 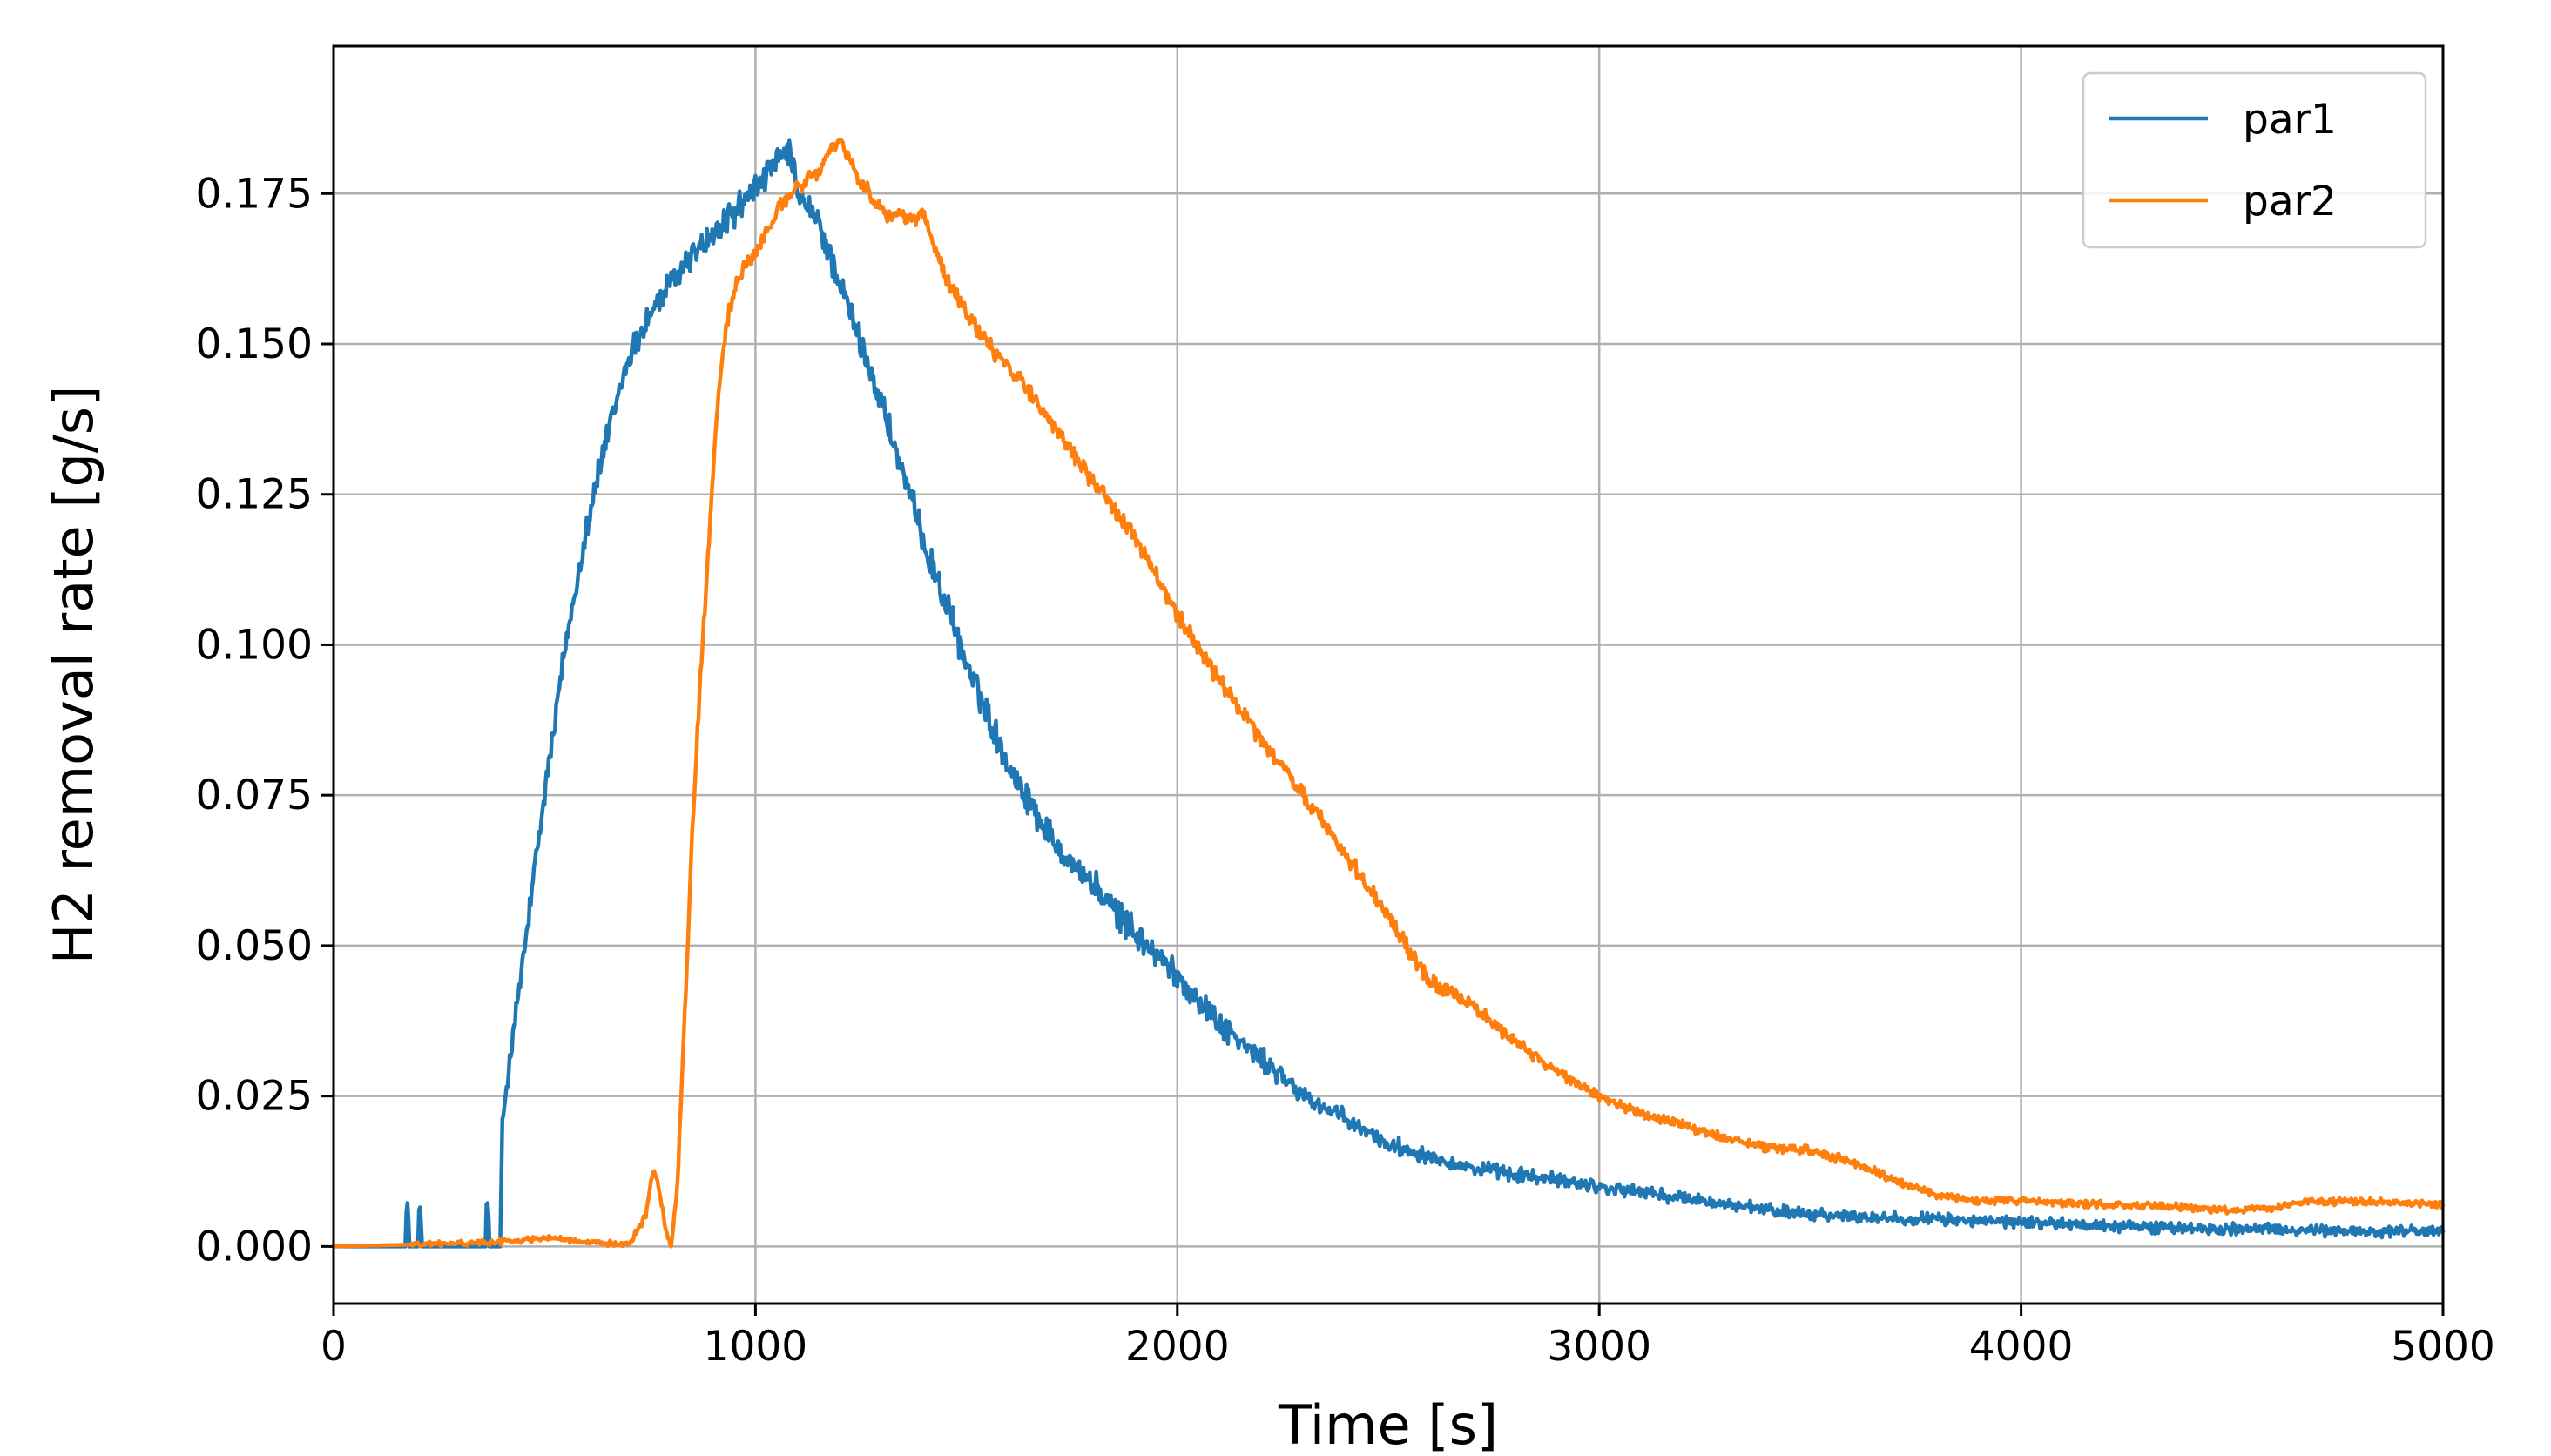 I want to click on legend: par1 par2, so click(x=2254, y=160).